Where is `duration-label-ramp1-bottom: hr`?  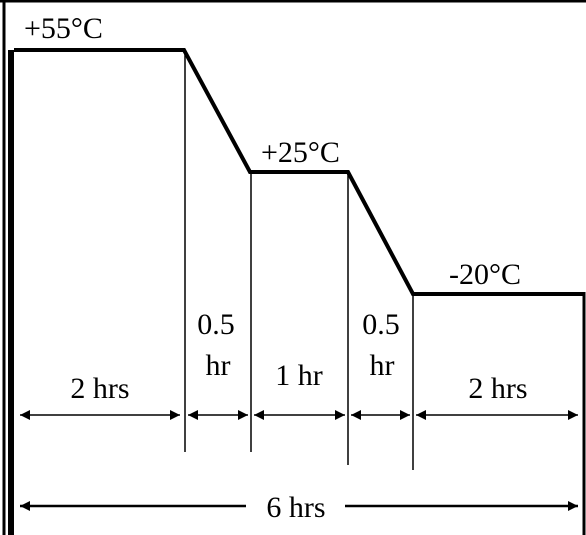 duration-label-ramp1-bottom: hr is located at coordinates (218, 365).